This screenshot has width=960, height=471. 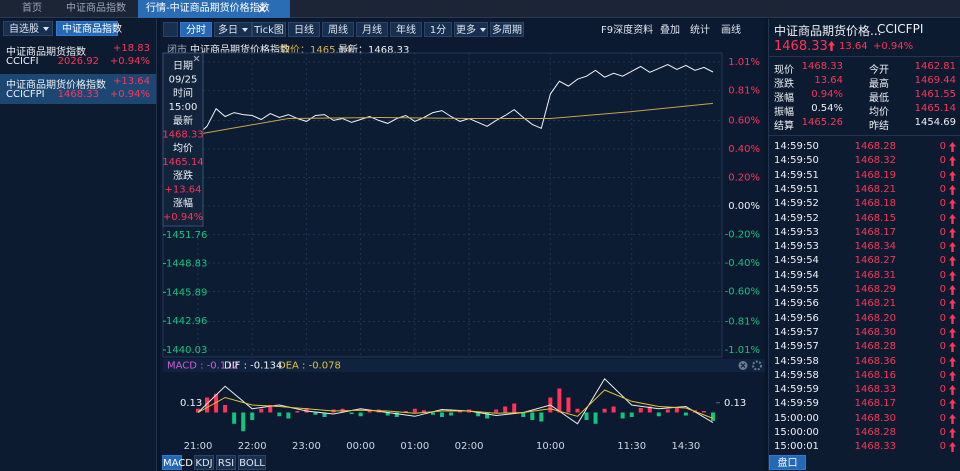 I want to click on sidebar-button: 中证商品指数, so click(x=89, y=28).